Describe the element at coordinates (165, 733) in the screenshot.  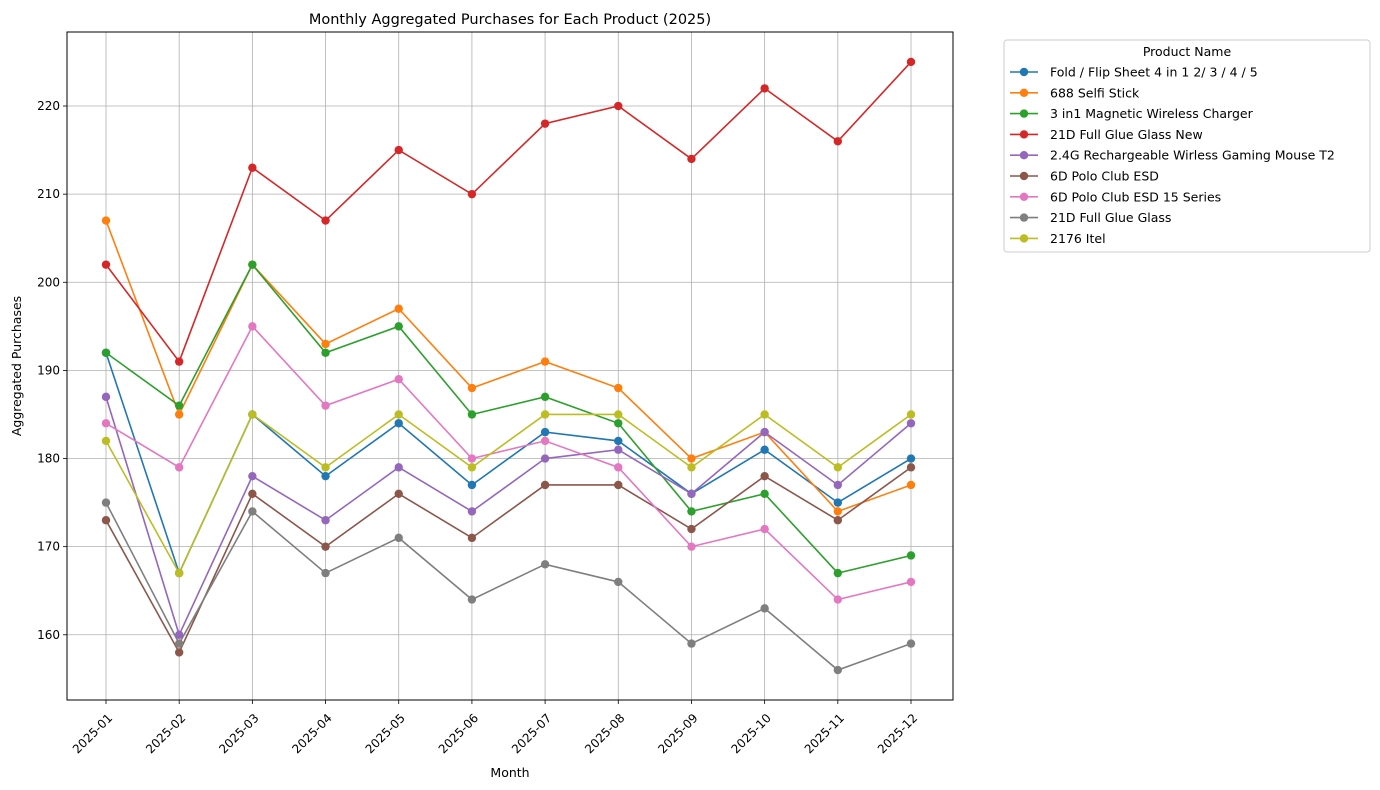
I see `x-tick-label: 2025-02` at that location.